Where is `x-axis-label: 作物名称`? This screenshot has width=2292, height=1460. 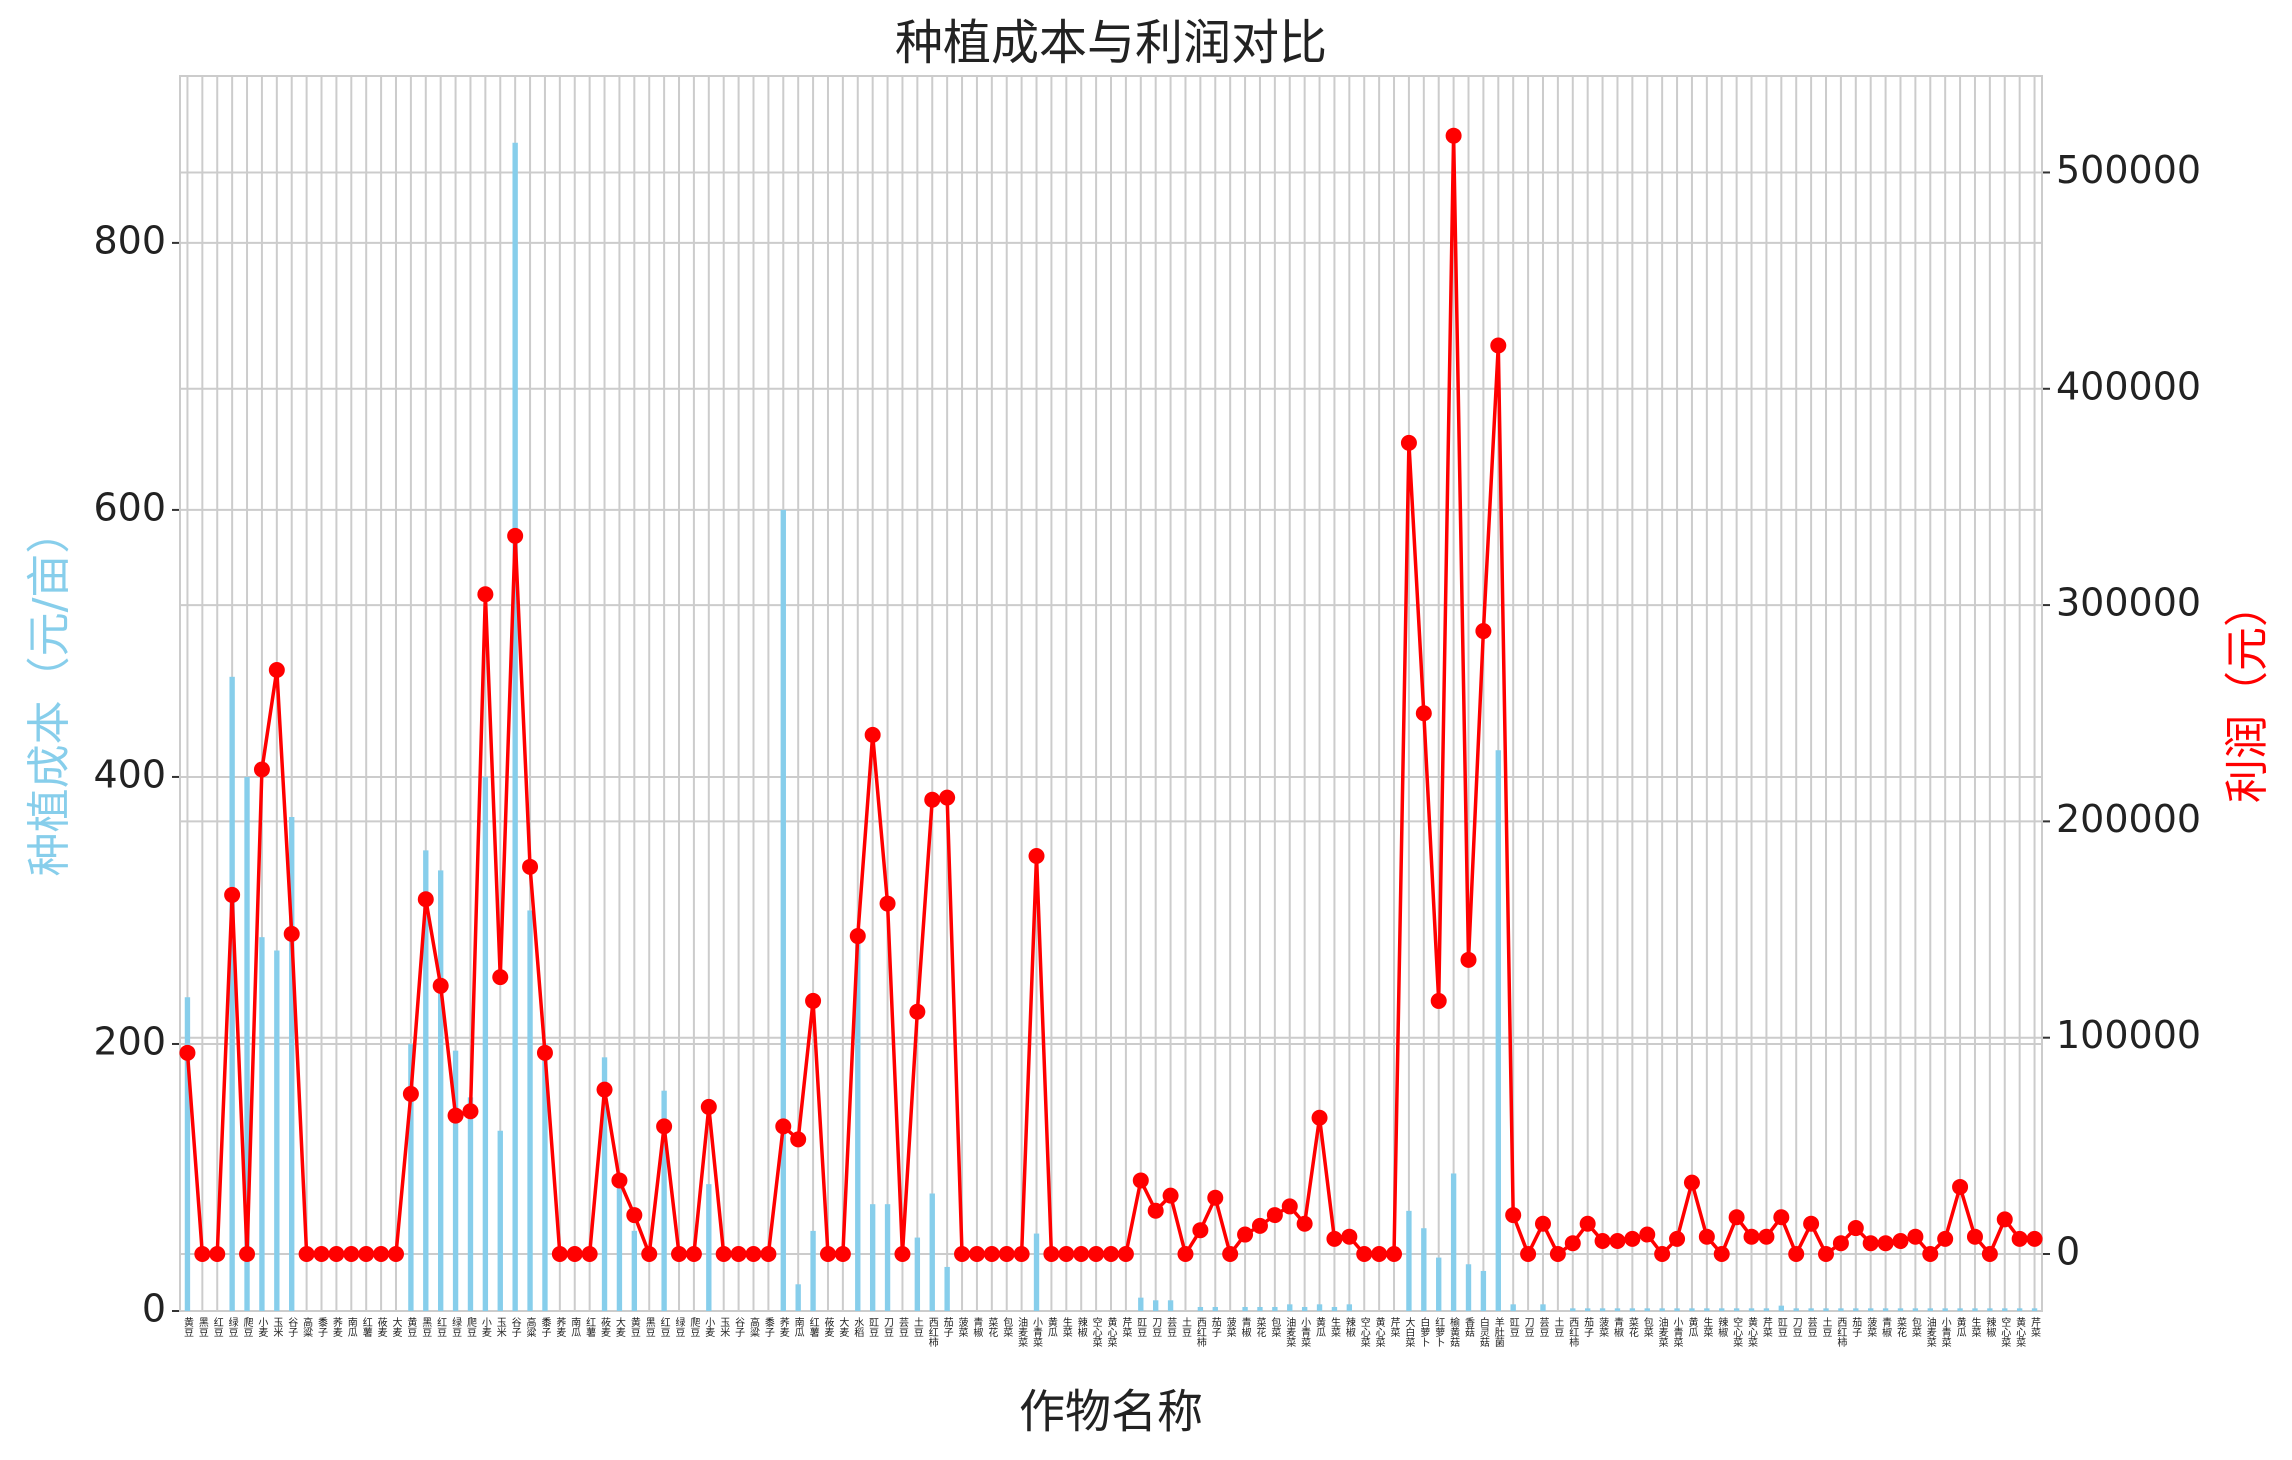 x-axis-label: 作物名称 is located at coordinates (1111, 1412).